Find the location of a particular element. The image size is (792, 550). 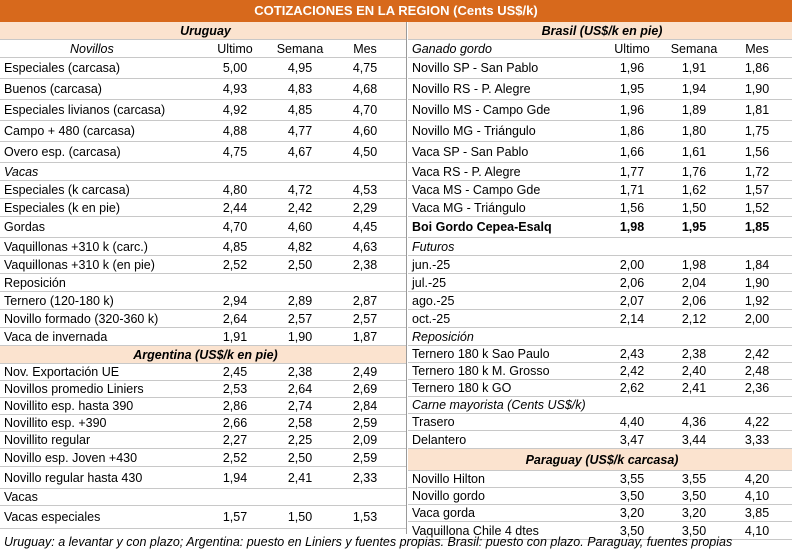

table-row: Ternero 180 k Sao Paulo 2,43 2,38 2,42 is located at coordinates (600, 354).